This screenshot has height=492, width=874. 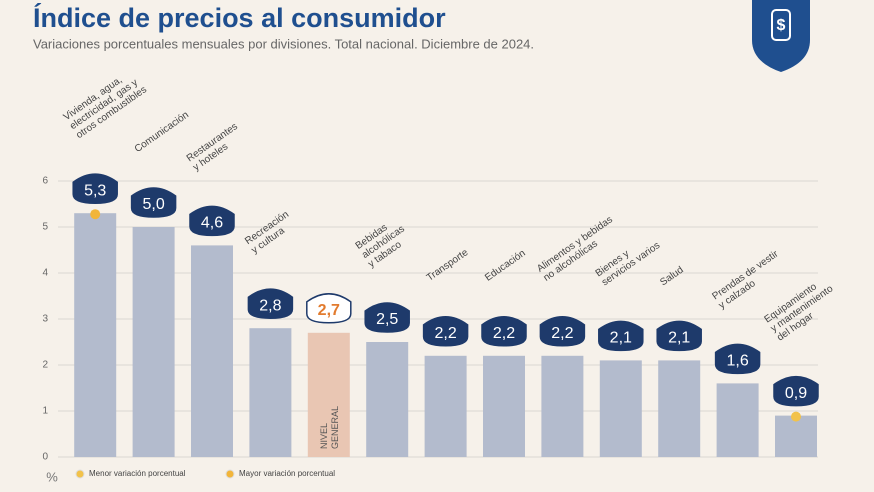 What do you see at coordinates (45, 457) in the screenshot?
I see `y-tick-label: 0` at bounding box center [45, 457].